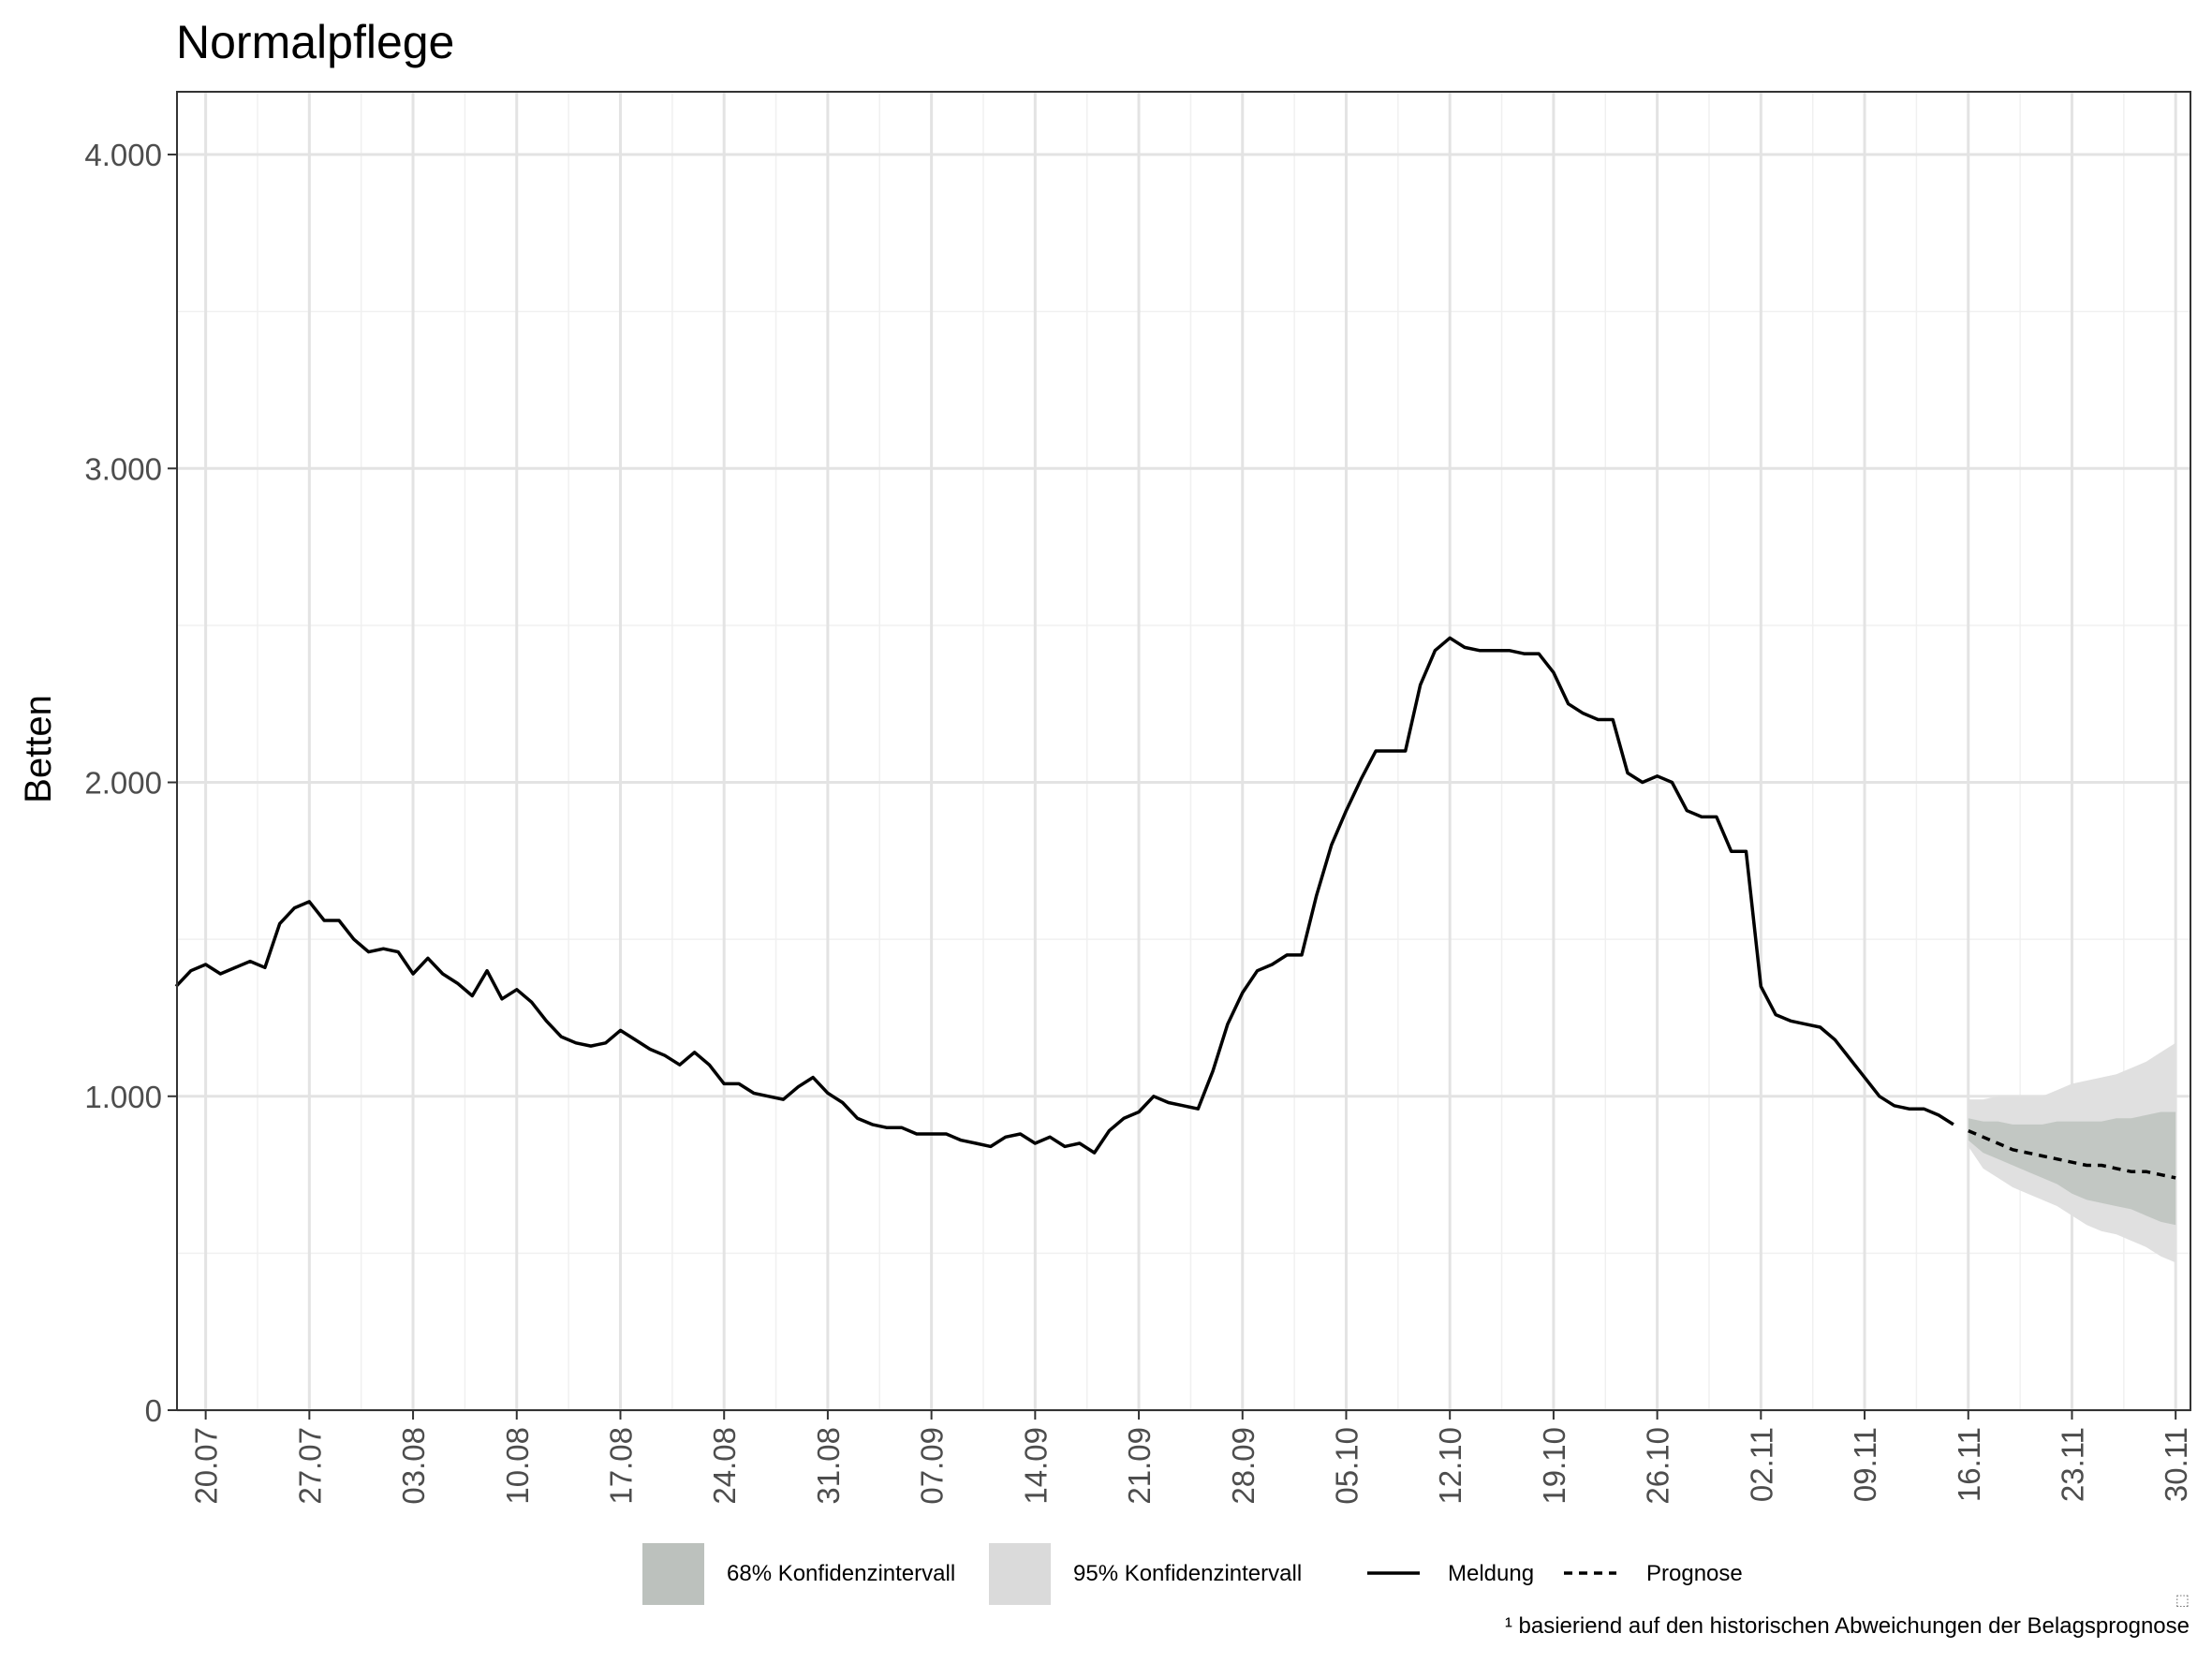 The width and height of the screenshot is (2212, 1663). Describe the element at coordinates (2183, 1601) in the screenshot. I see `corner-glyph: ⬚` at that location.